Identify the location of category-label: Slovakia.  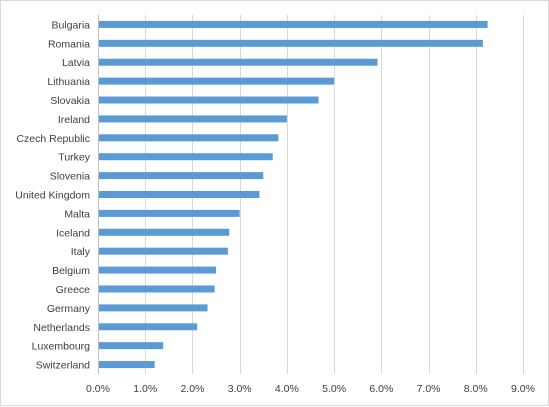
(70, 101).